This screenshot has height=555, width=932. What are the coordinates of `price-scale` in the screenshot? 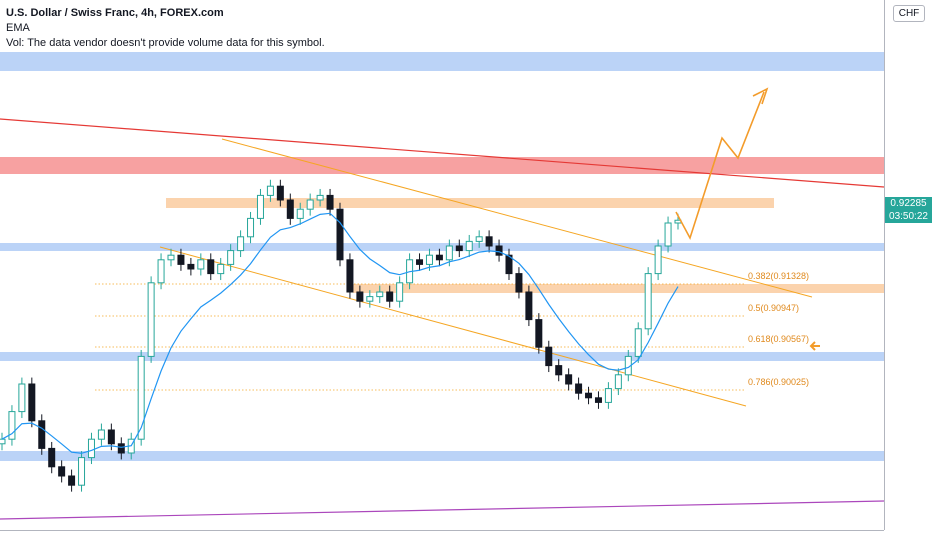 It's located at (908, 265).